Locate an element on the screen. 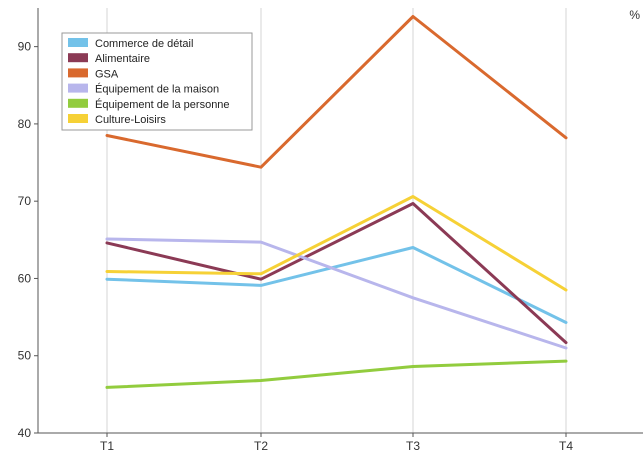 The image size is (643, 457). y-tick-label: 90 is located at coordinates (25, 47).